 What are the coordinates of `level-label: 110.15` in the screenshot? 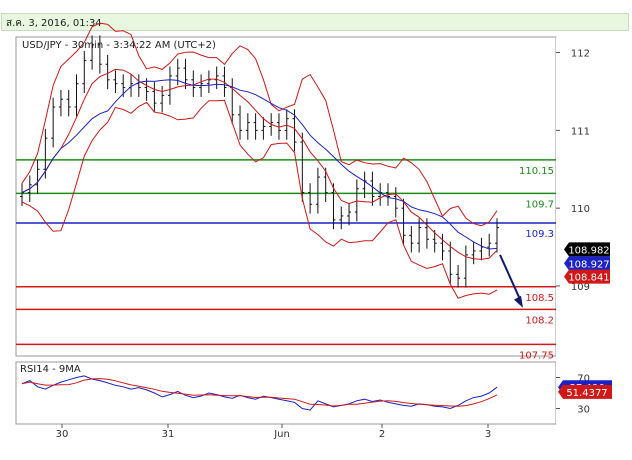 It's located at (536, 171).